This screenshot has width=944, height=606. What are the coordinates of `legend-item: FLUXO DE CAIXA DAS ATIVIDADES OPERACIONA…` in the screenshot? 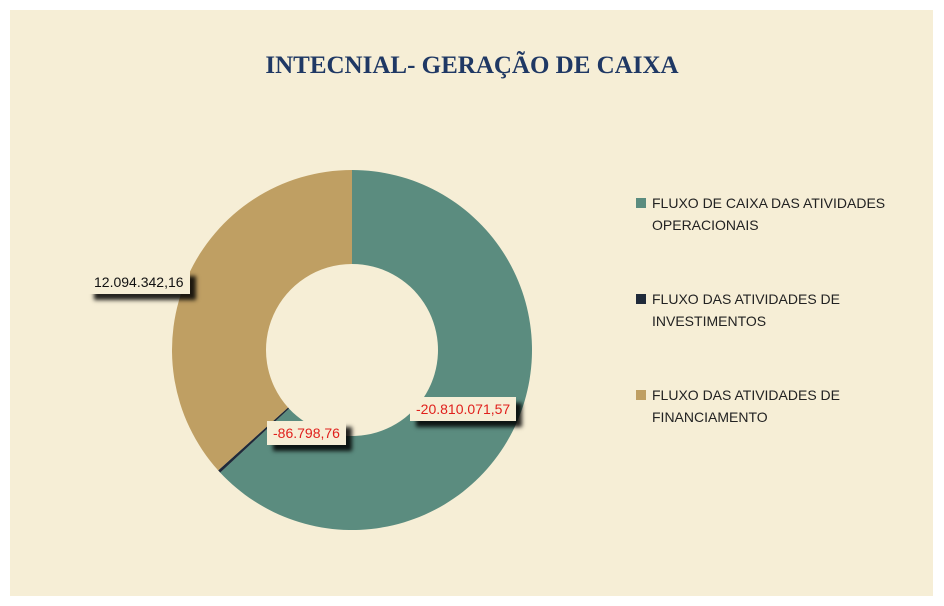 It's located at (786, 214).